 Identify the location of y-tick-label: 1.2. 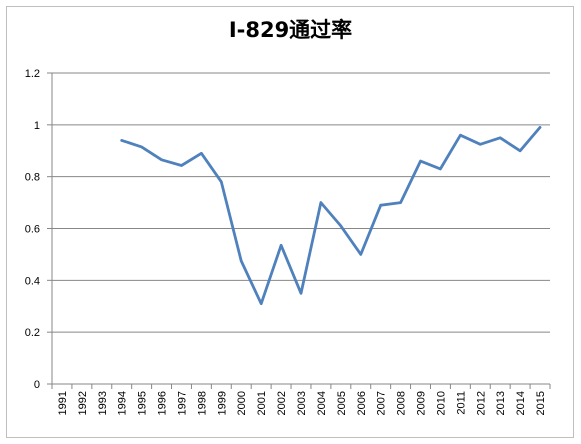
(32, 74).